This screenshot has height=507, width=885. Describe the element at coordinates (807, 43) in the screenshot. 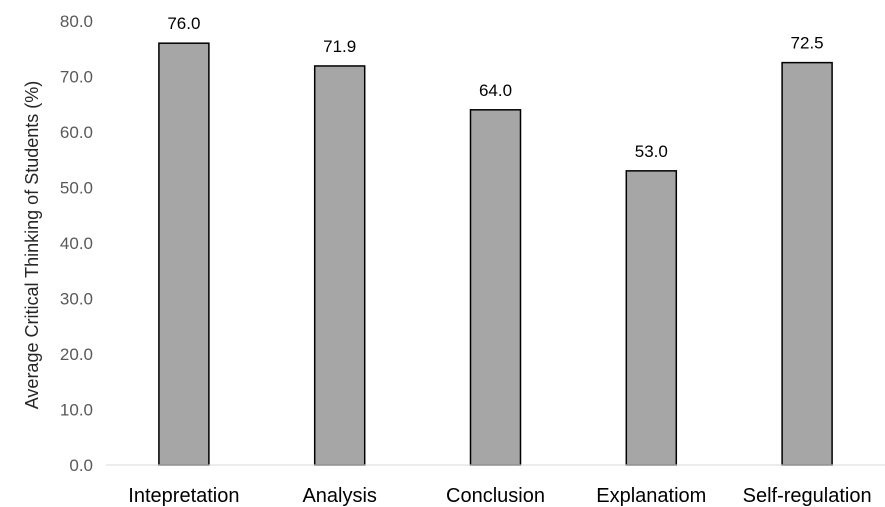

I see `bar-data-label: 72.5` at that location.